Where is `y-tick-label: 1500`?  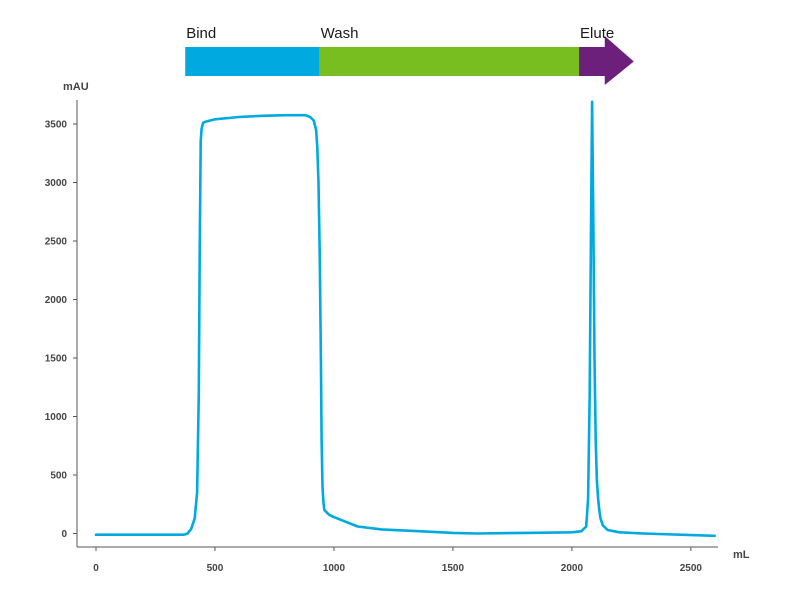 y-tick-label: 1500 is located at coordinates (56, 359).